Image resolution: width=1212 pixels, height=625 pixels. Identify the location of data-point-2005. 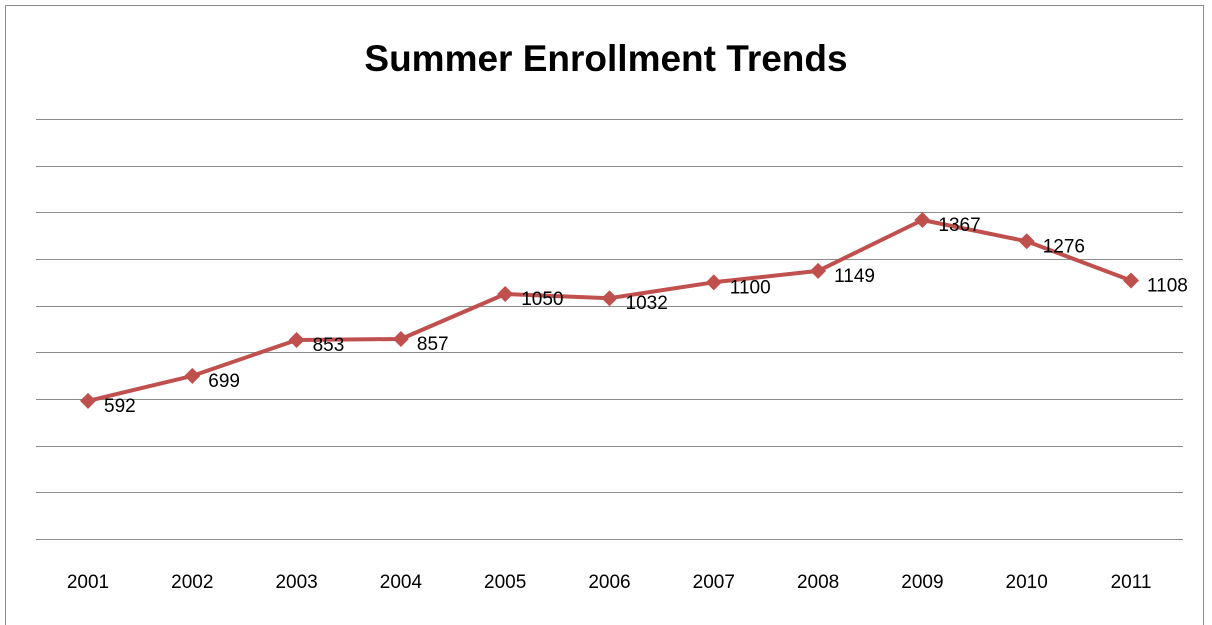
(505, 294).